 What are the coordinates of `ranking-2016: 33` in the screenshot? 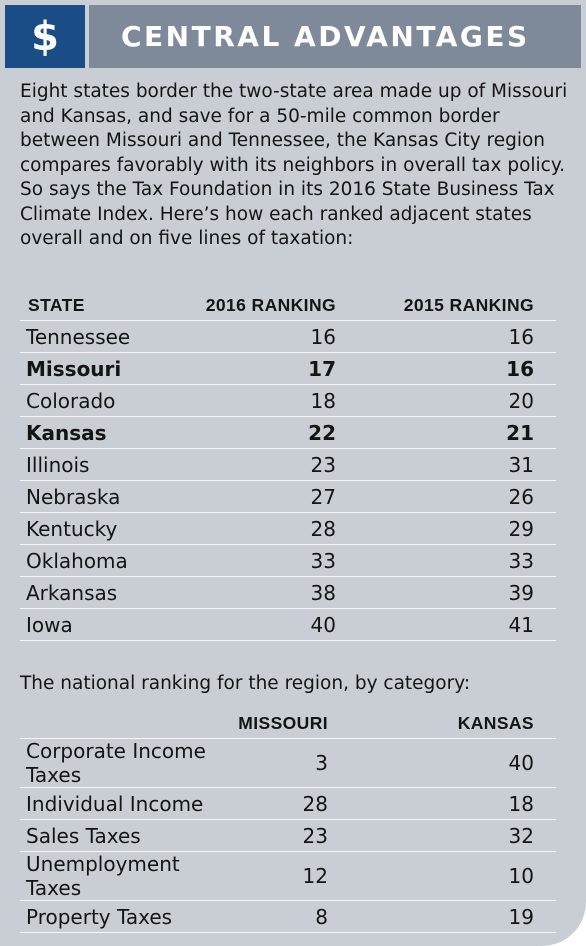 It's located at (277, 560).